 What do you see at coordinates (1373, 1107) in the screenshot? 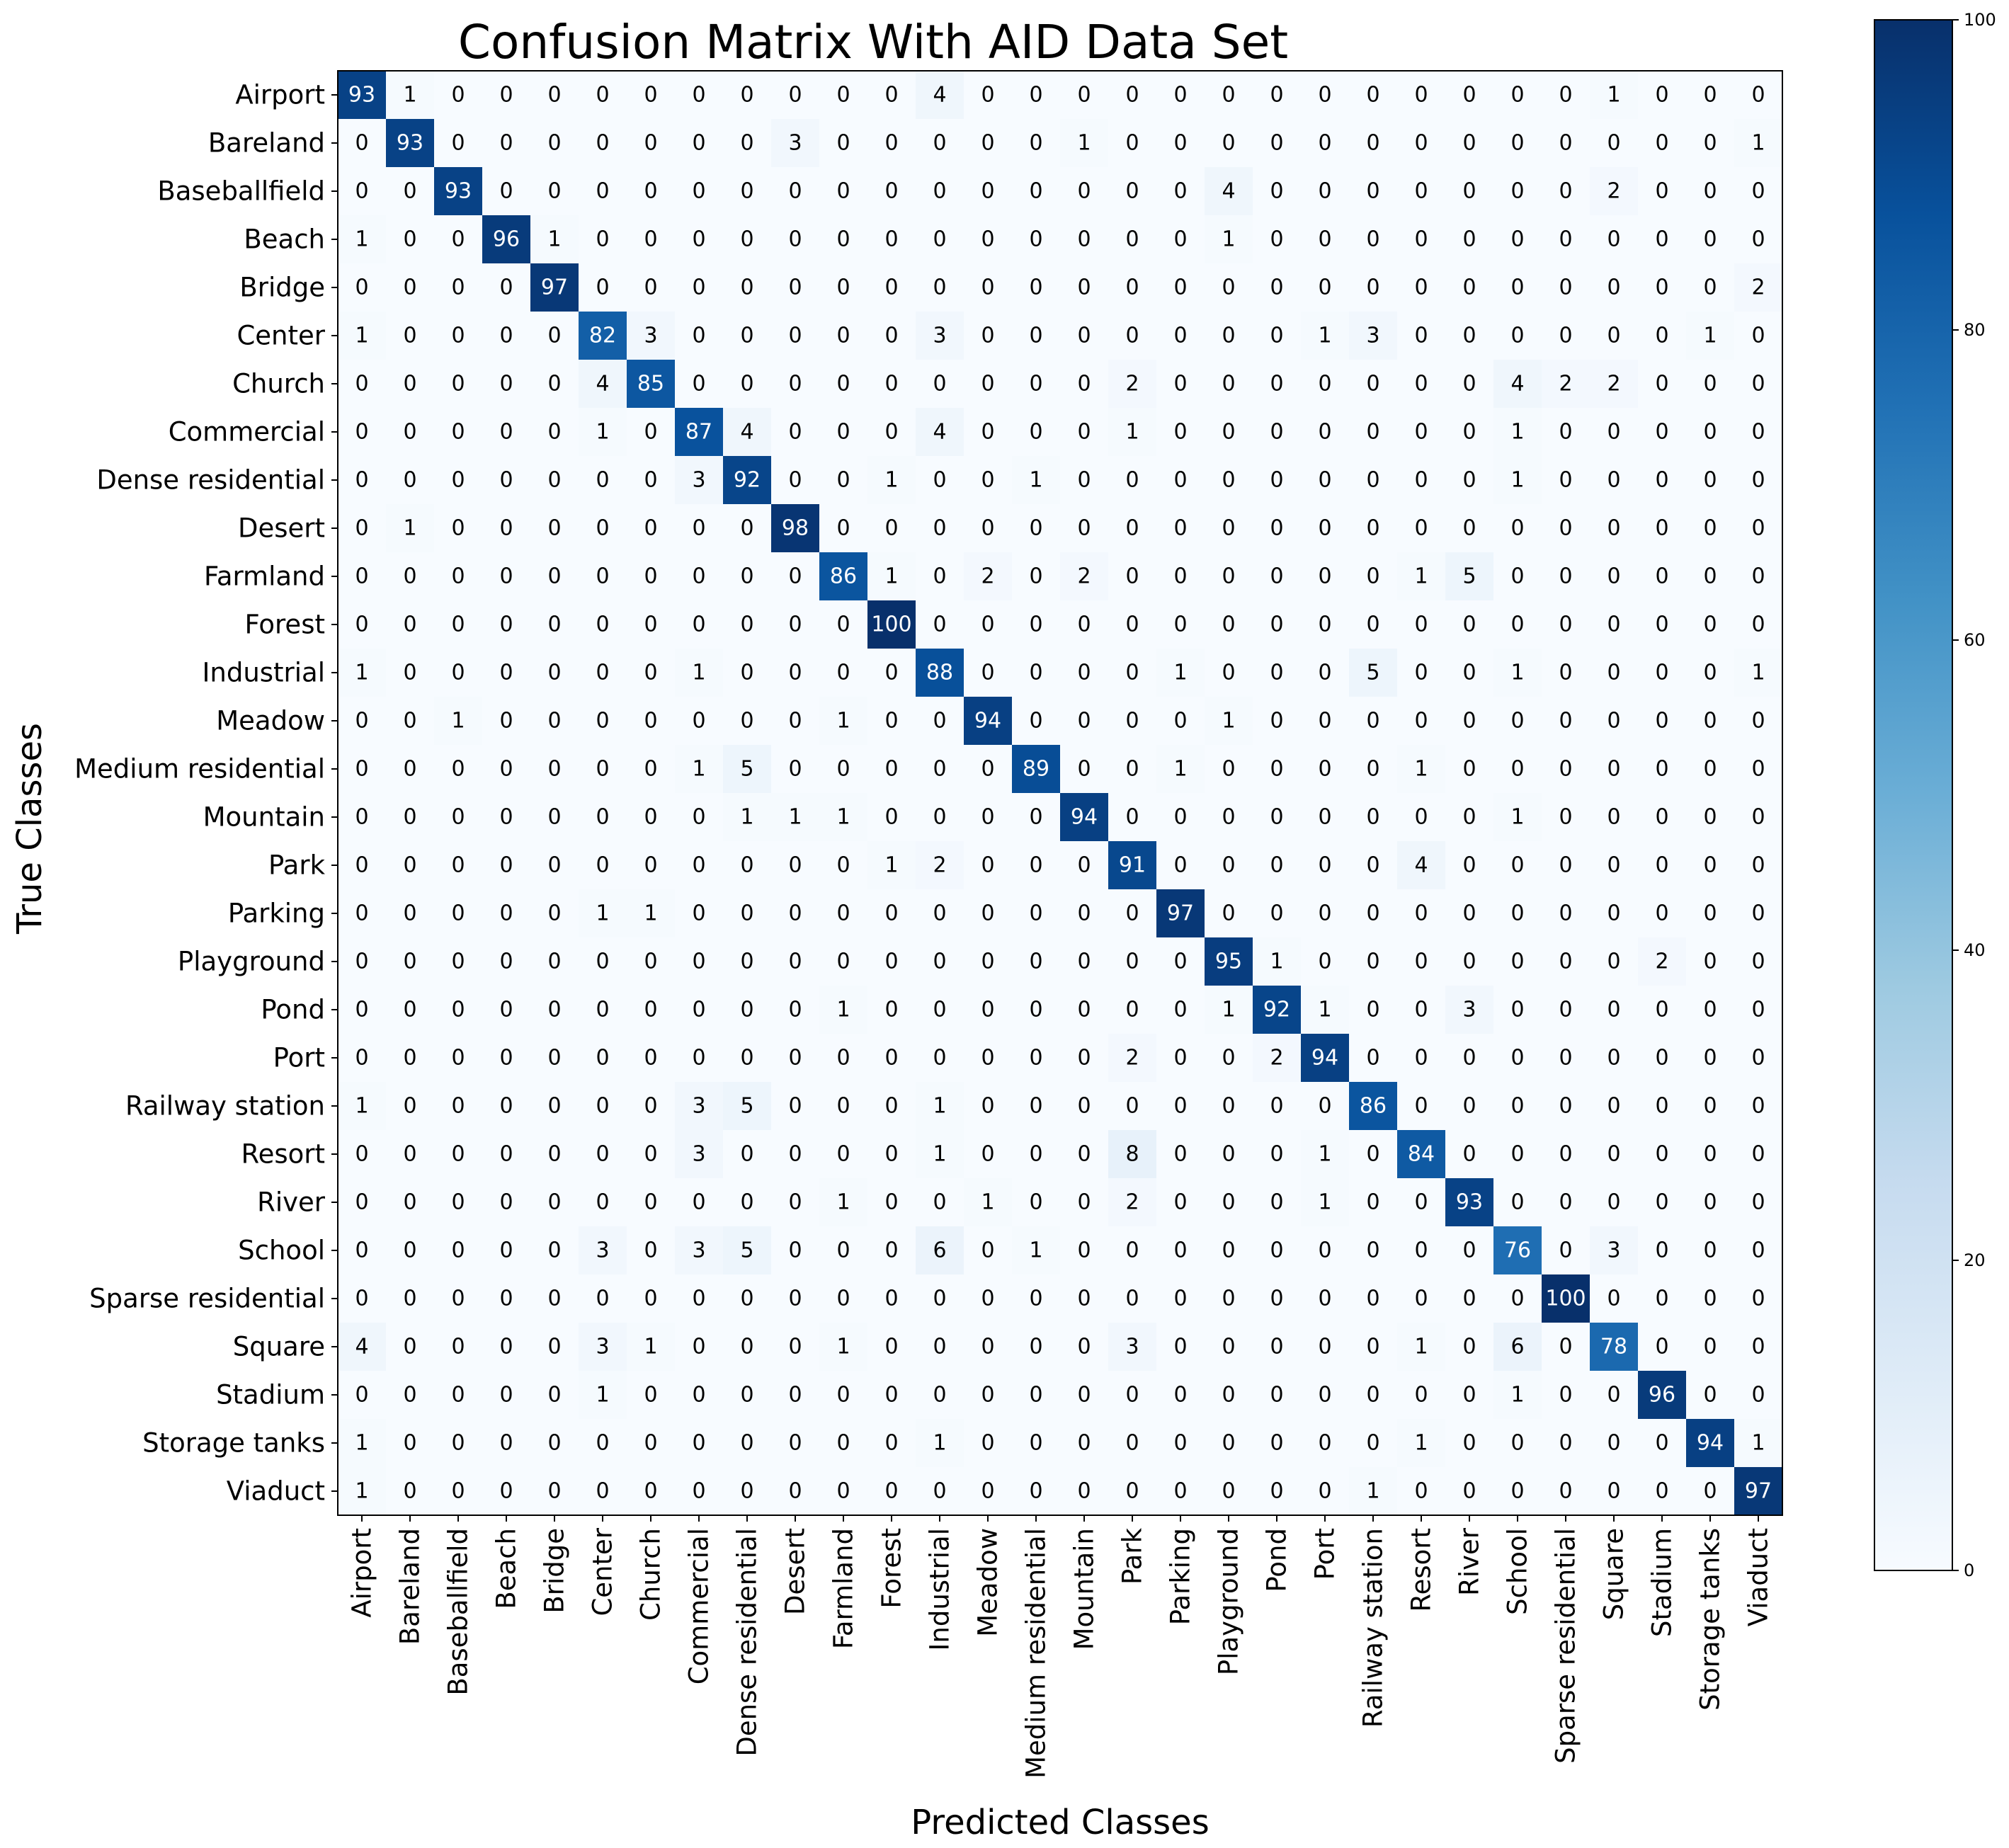
I see `cell-value-label: 86` at bounding box center [1373, 1107].